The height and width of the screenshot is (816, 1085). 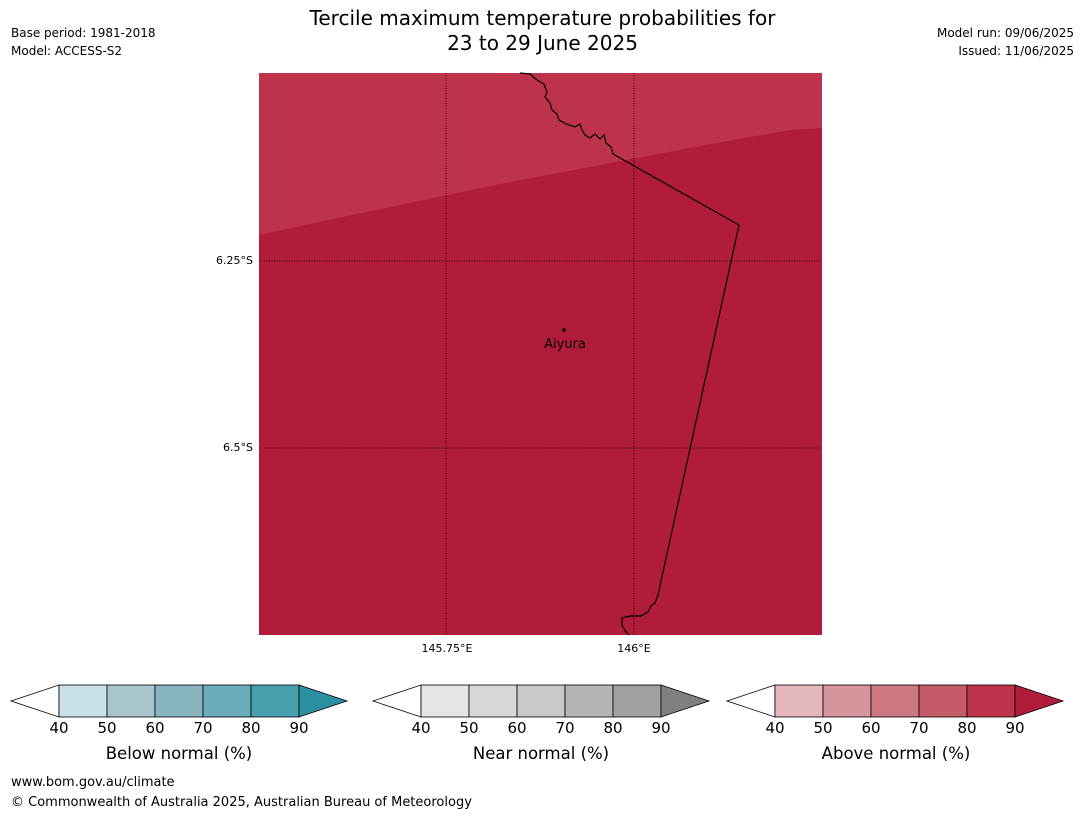 I want to click on colorbar-near-svg, so click(x=541, y=701).